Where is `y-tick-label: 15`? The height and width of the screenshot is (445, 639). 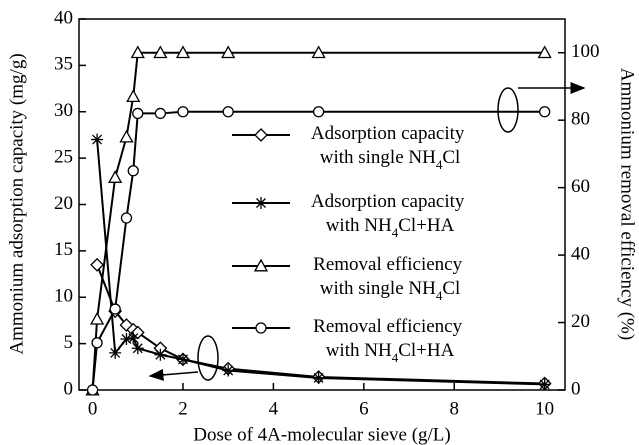 y-tick-label: 15 is located at coordinates (63, 249).